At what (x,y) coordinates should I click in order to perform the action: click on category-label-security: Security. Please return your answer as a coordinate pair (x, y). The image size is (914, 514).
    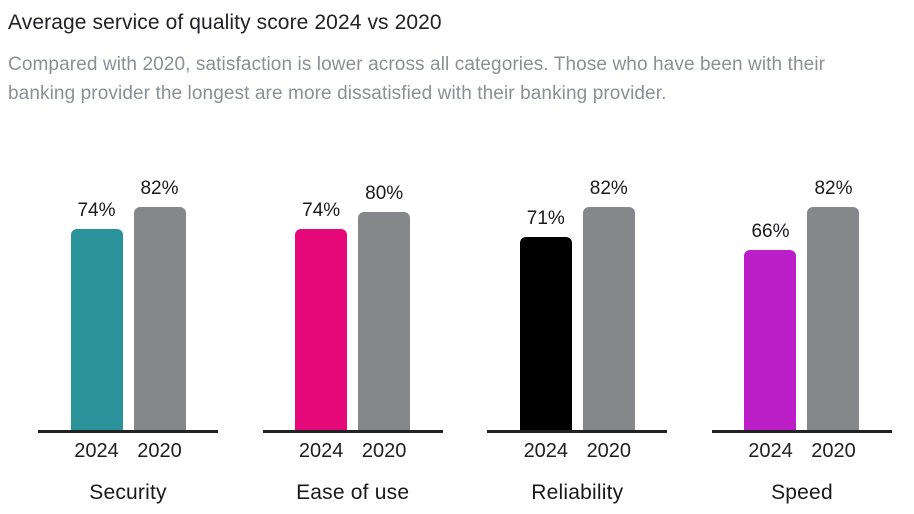
    Looking at the image, I should click on (128, 492).